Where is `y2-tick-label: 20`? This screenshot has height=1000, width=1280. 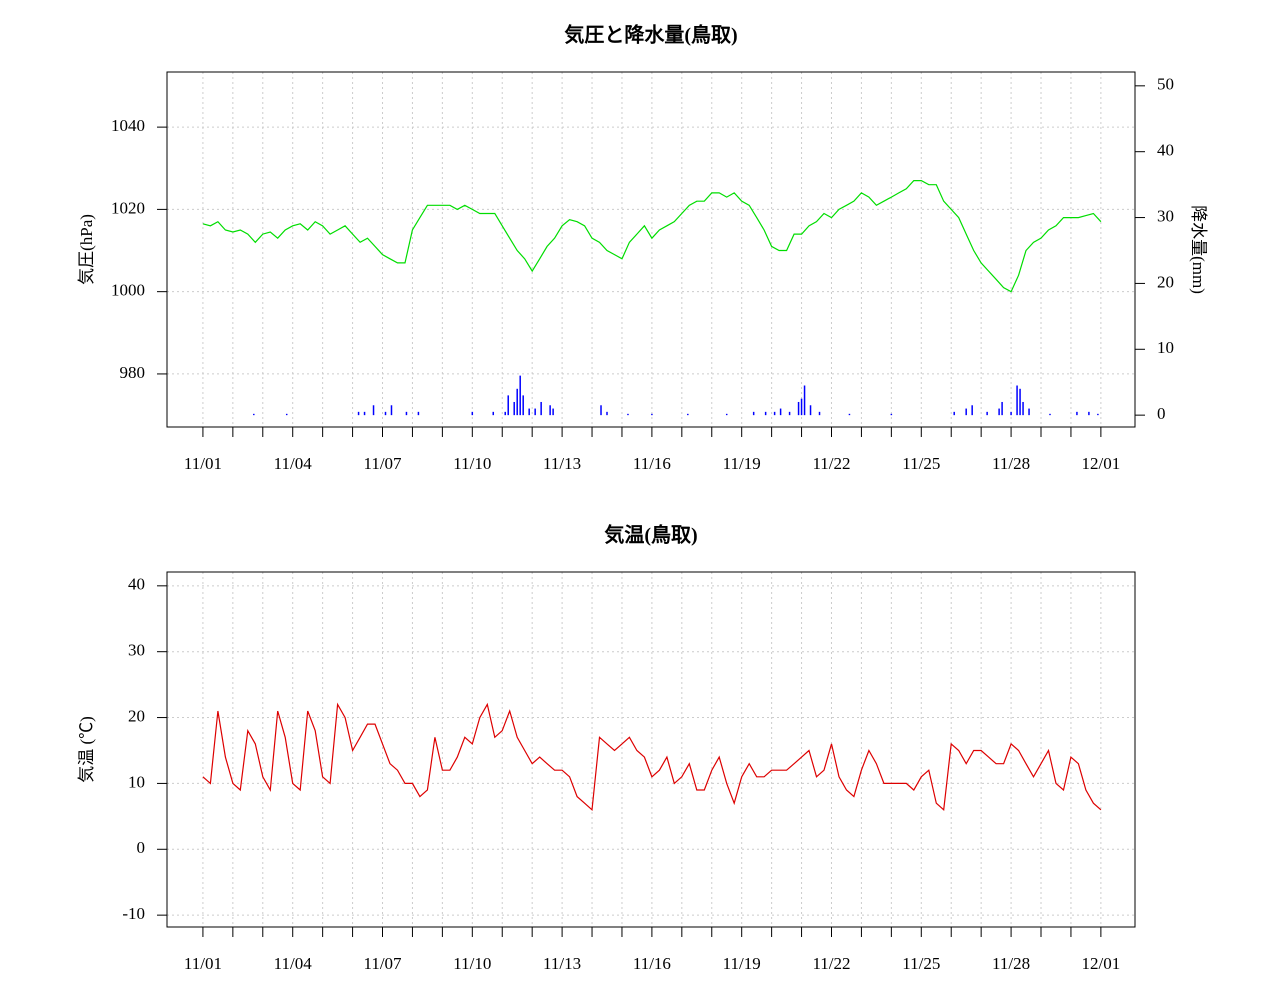
y2-tick-label: 20 is located at coordinates (1165, 281).